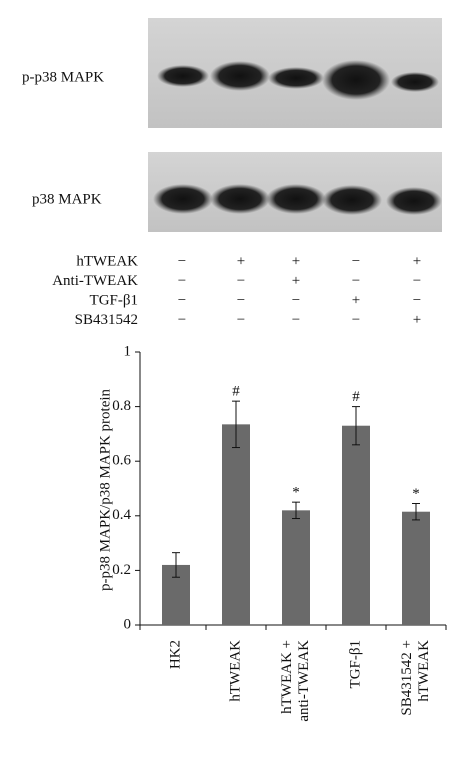 The image size is (474, 774). What do you see at coordinates (355, 664) in the screenshot?
I see `x-tick-label: TGF-β1` at bounding box center [355, 664].